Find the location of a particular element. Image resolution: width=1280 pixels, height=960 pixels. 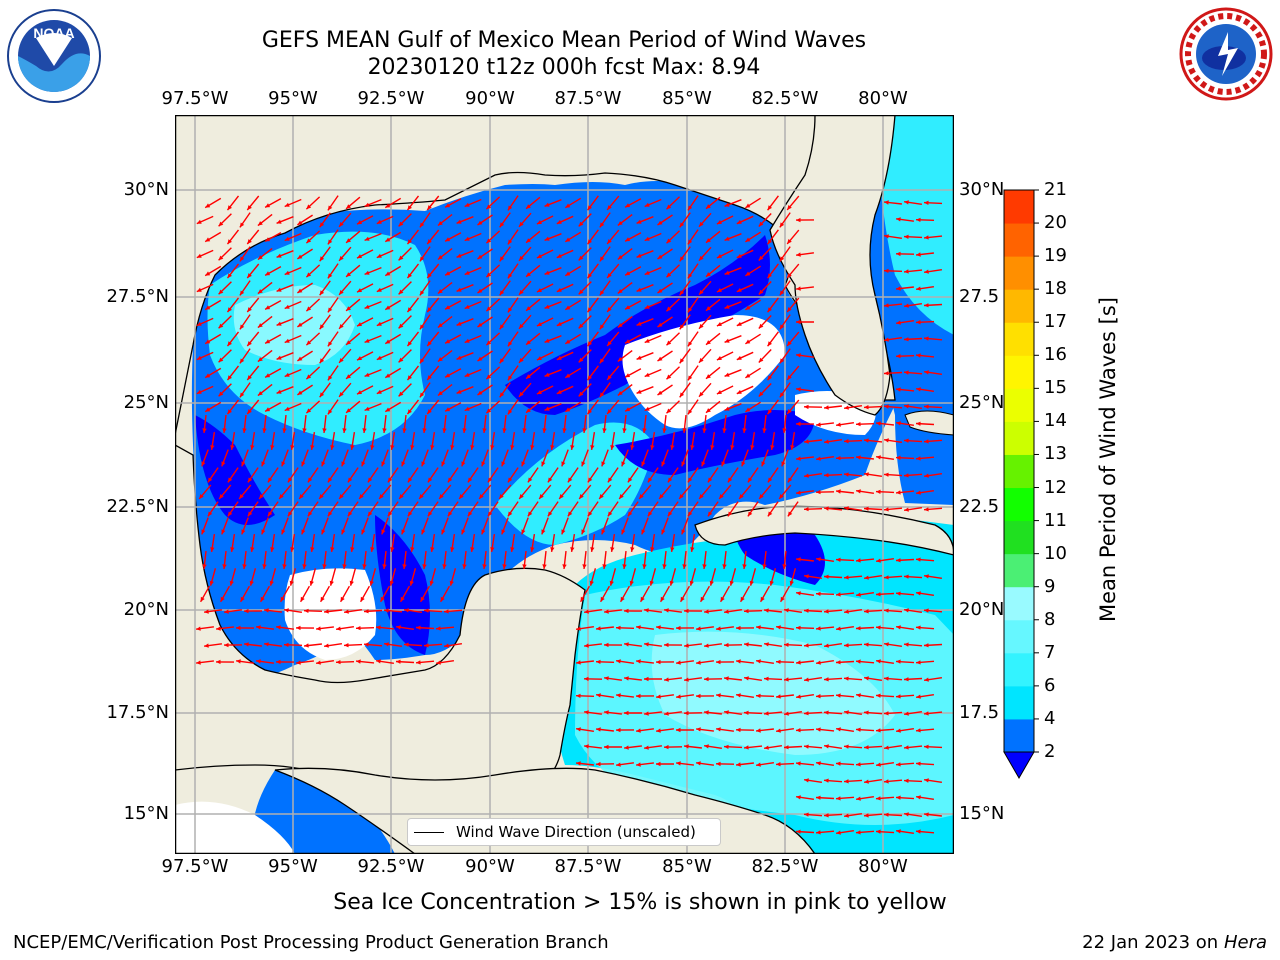

colorbar-frame is located at coordinates (1019, 471).